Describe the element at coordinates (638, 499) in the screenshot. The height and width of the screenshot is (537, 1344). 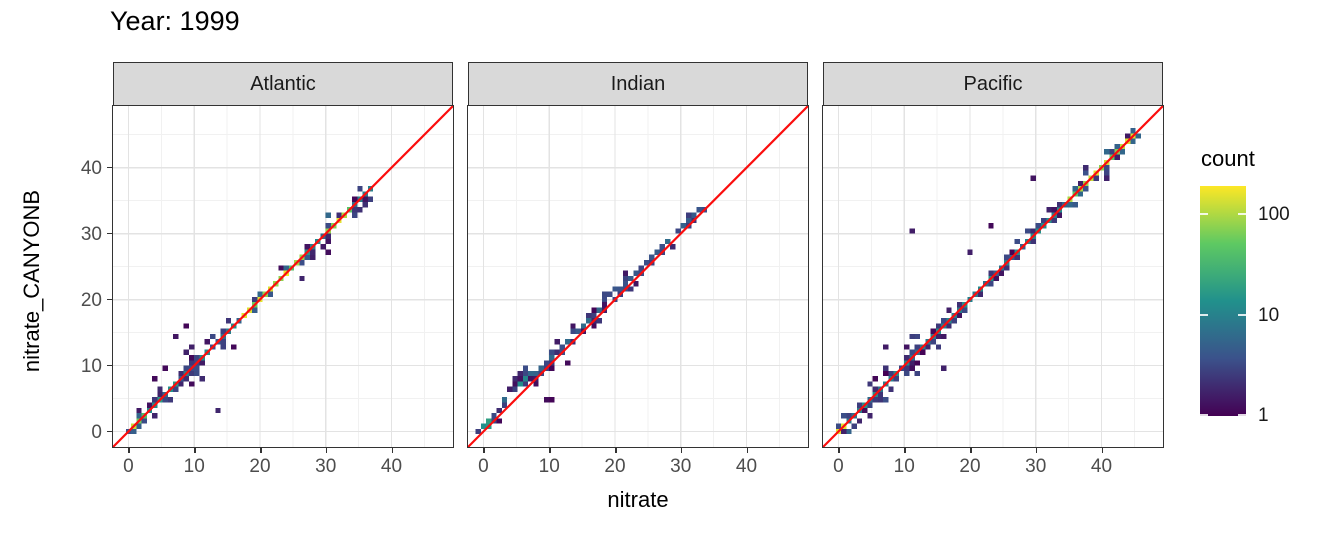
I see `x-axis-title: nitrate` at that location.